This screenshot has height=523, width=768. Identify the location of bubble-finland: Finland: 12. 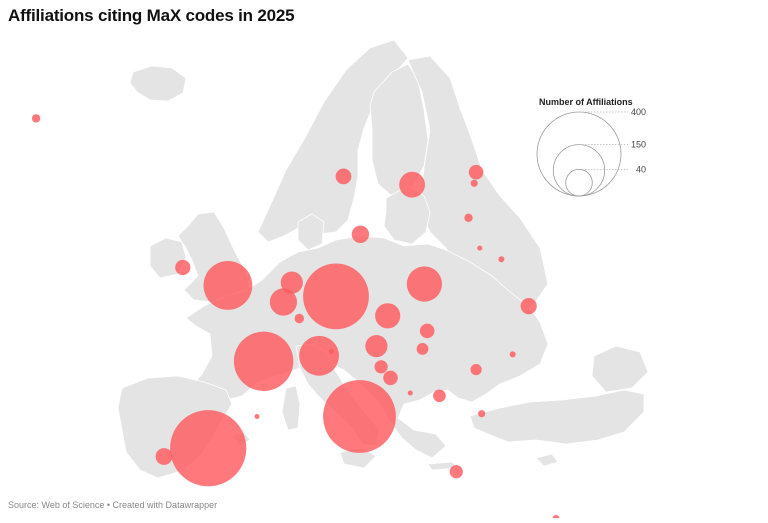
(476, 172).